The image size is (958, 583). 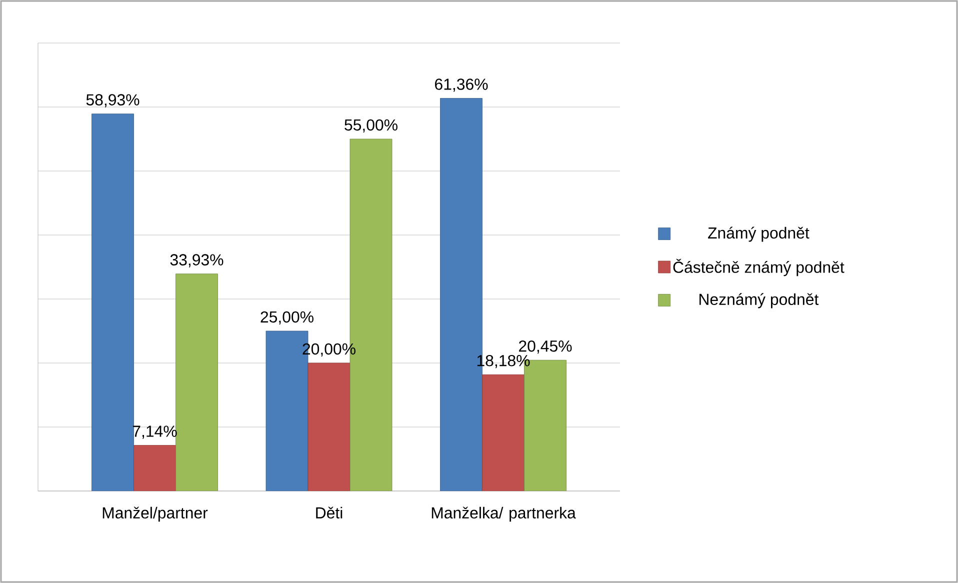 What do you see at coordinates (504, 514) in the screenshot?
I see `x-tick-label: Manželka/ partnerka` at bounding box center [504, 514].